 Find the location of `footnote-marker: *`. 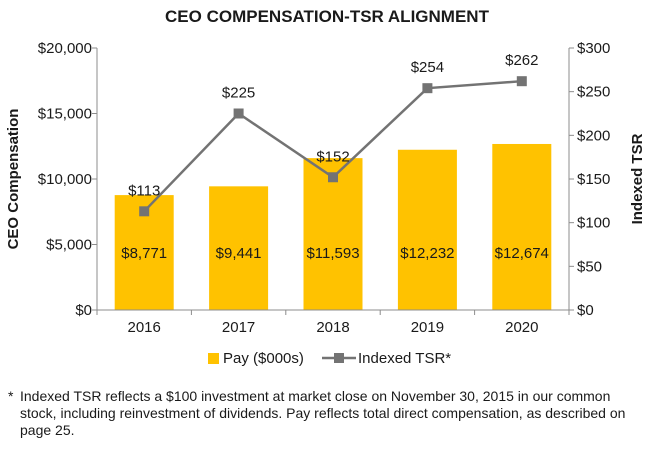

footnote-marker: * is located at coordinates (11, 396).